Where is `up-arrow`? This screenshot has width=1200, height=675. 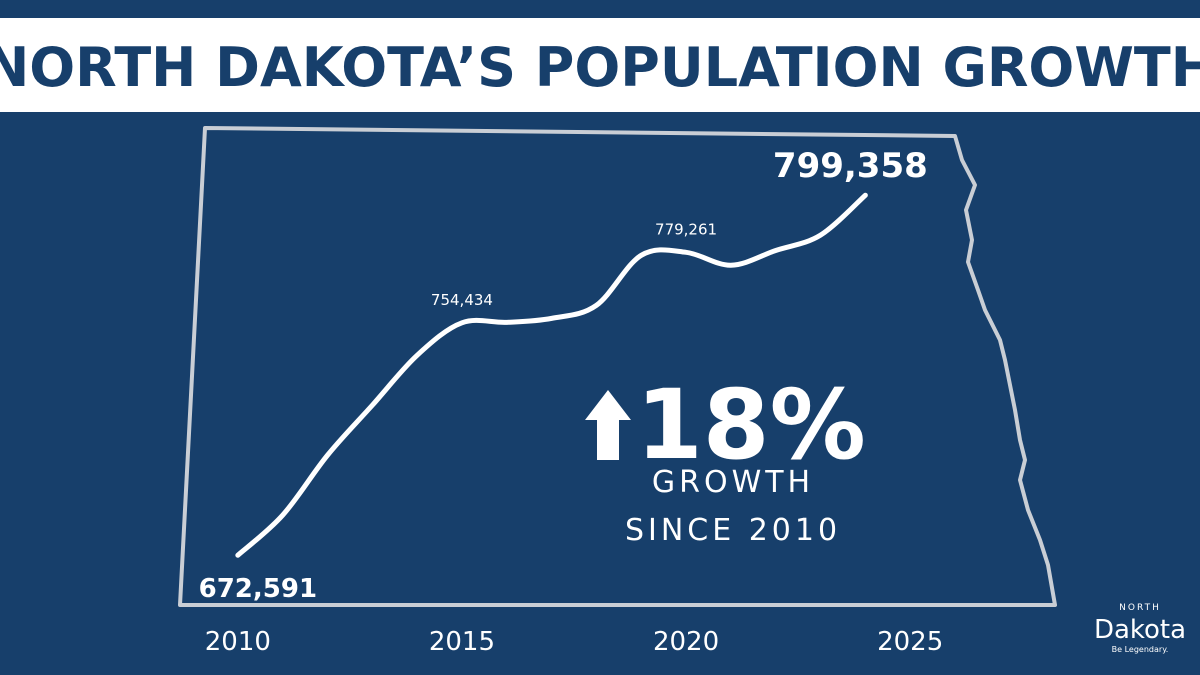
up-arrow is located at coordinates (608, 425).